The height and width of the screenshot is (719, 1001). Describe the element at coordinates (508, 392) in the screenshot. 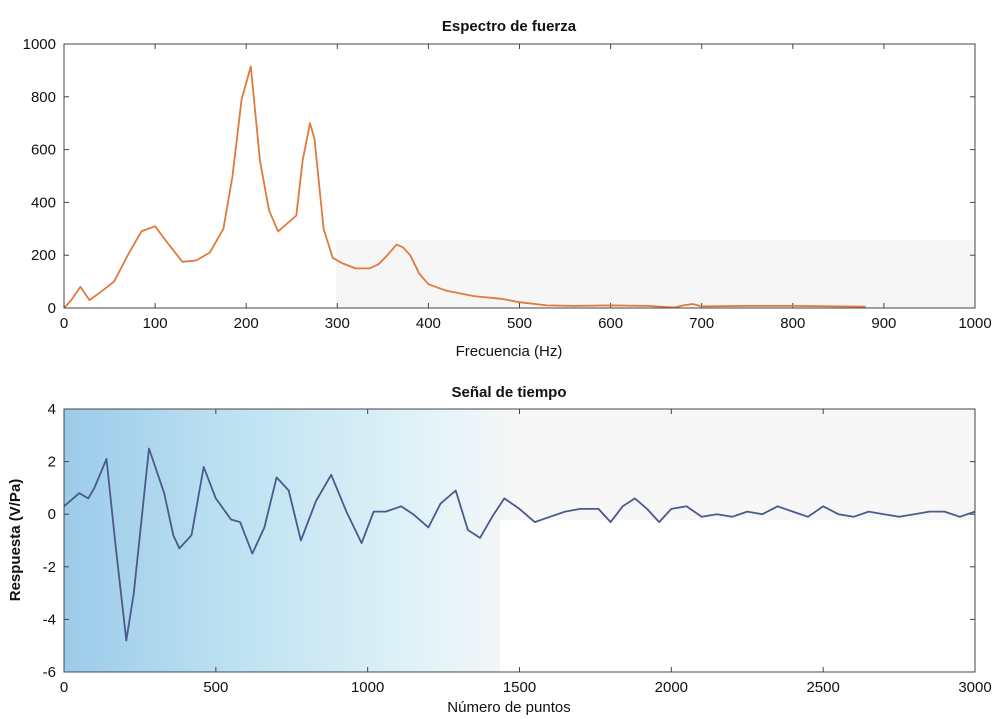

I see `chart-title: Señal de tiempo` at that location.